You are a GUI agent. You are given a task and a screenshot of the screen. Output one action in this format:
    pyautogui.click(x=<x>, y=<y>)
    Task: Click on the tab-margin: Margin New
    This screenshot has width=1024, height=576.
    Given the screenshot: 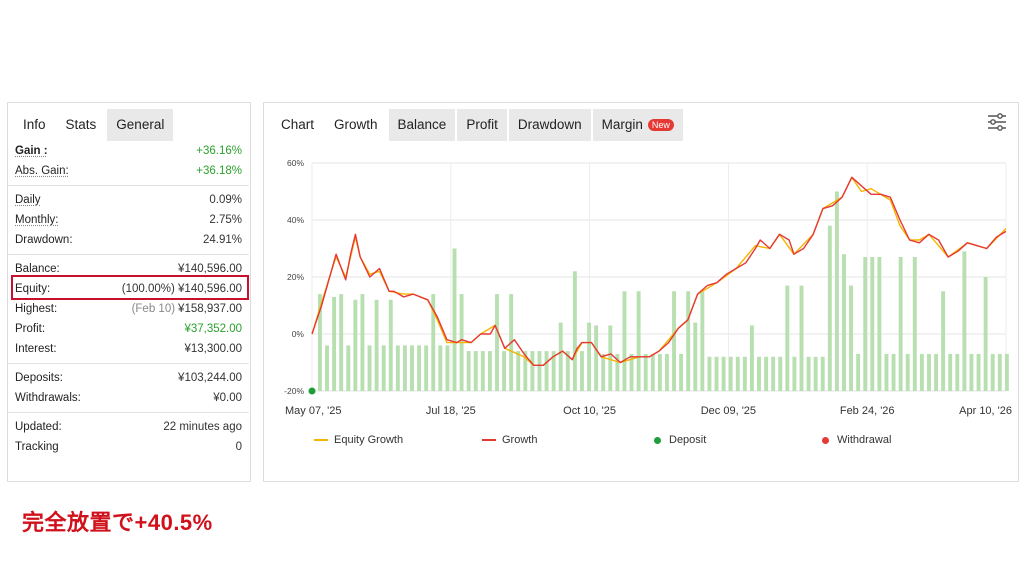 What is the action you would take?
    pyautogui.click(x=637, y=125)
    